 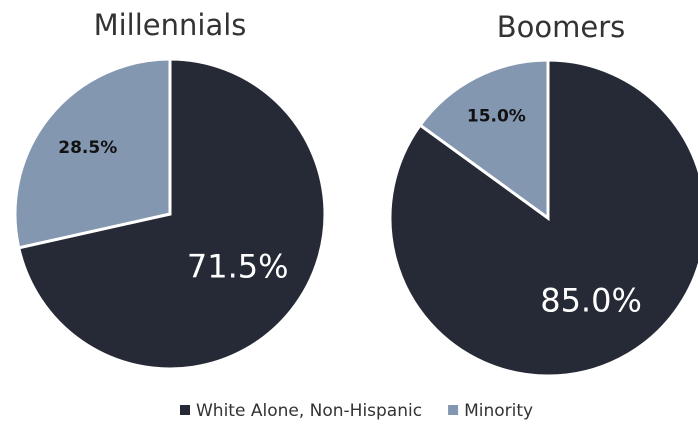 What do you see at coordinates (170, 25) in the screenshot?
I see `chart-title: Millennials` at bounding box center [170, 25].